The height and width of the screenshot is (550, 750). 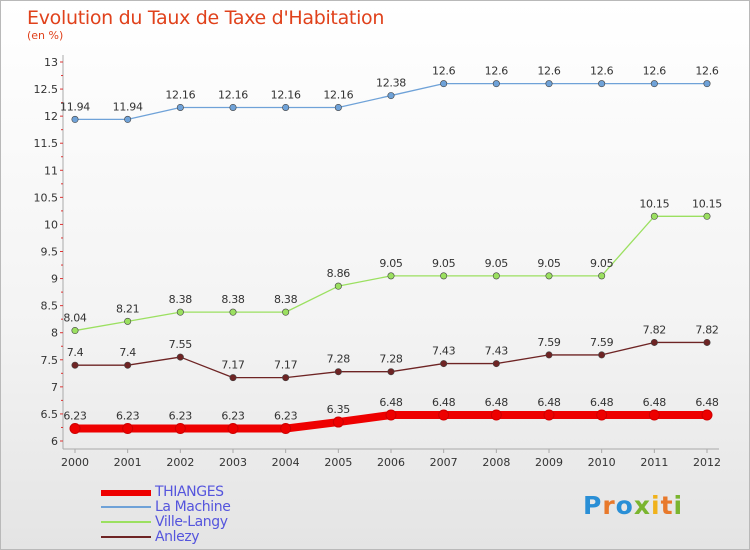 I want to click on x-tick-label: 2001, so click(x=128, y=462).